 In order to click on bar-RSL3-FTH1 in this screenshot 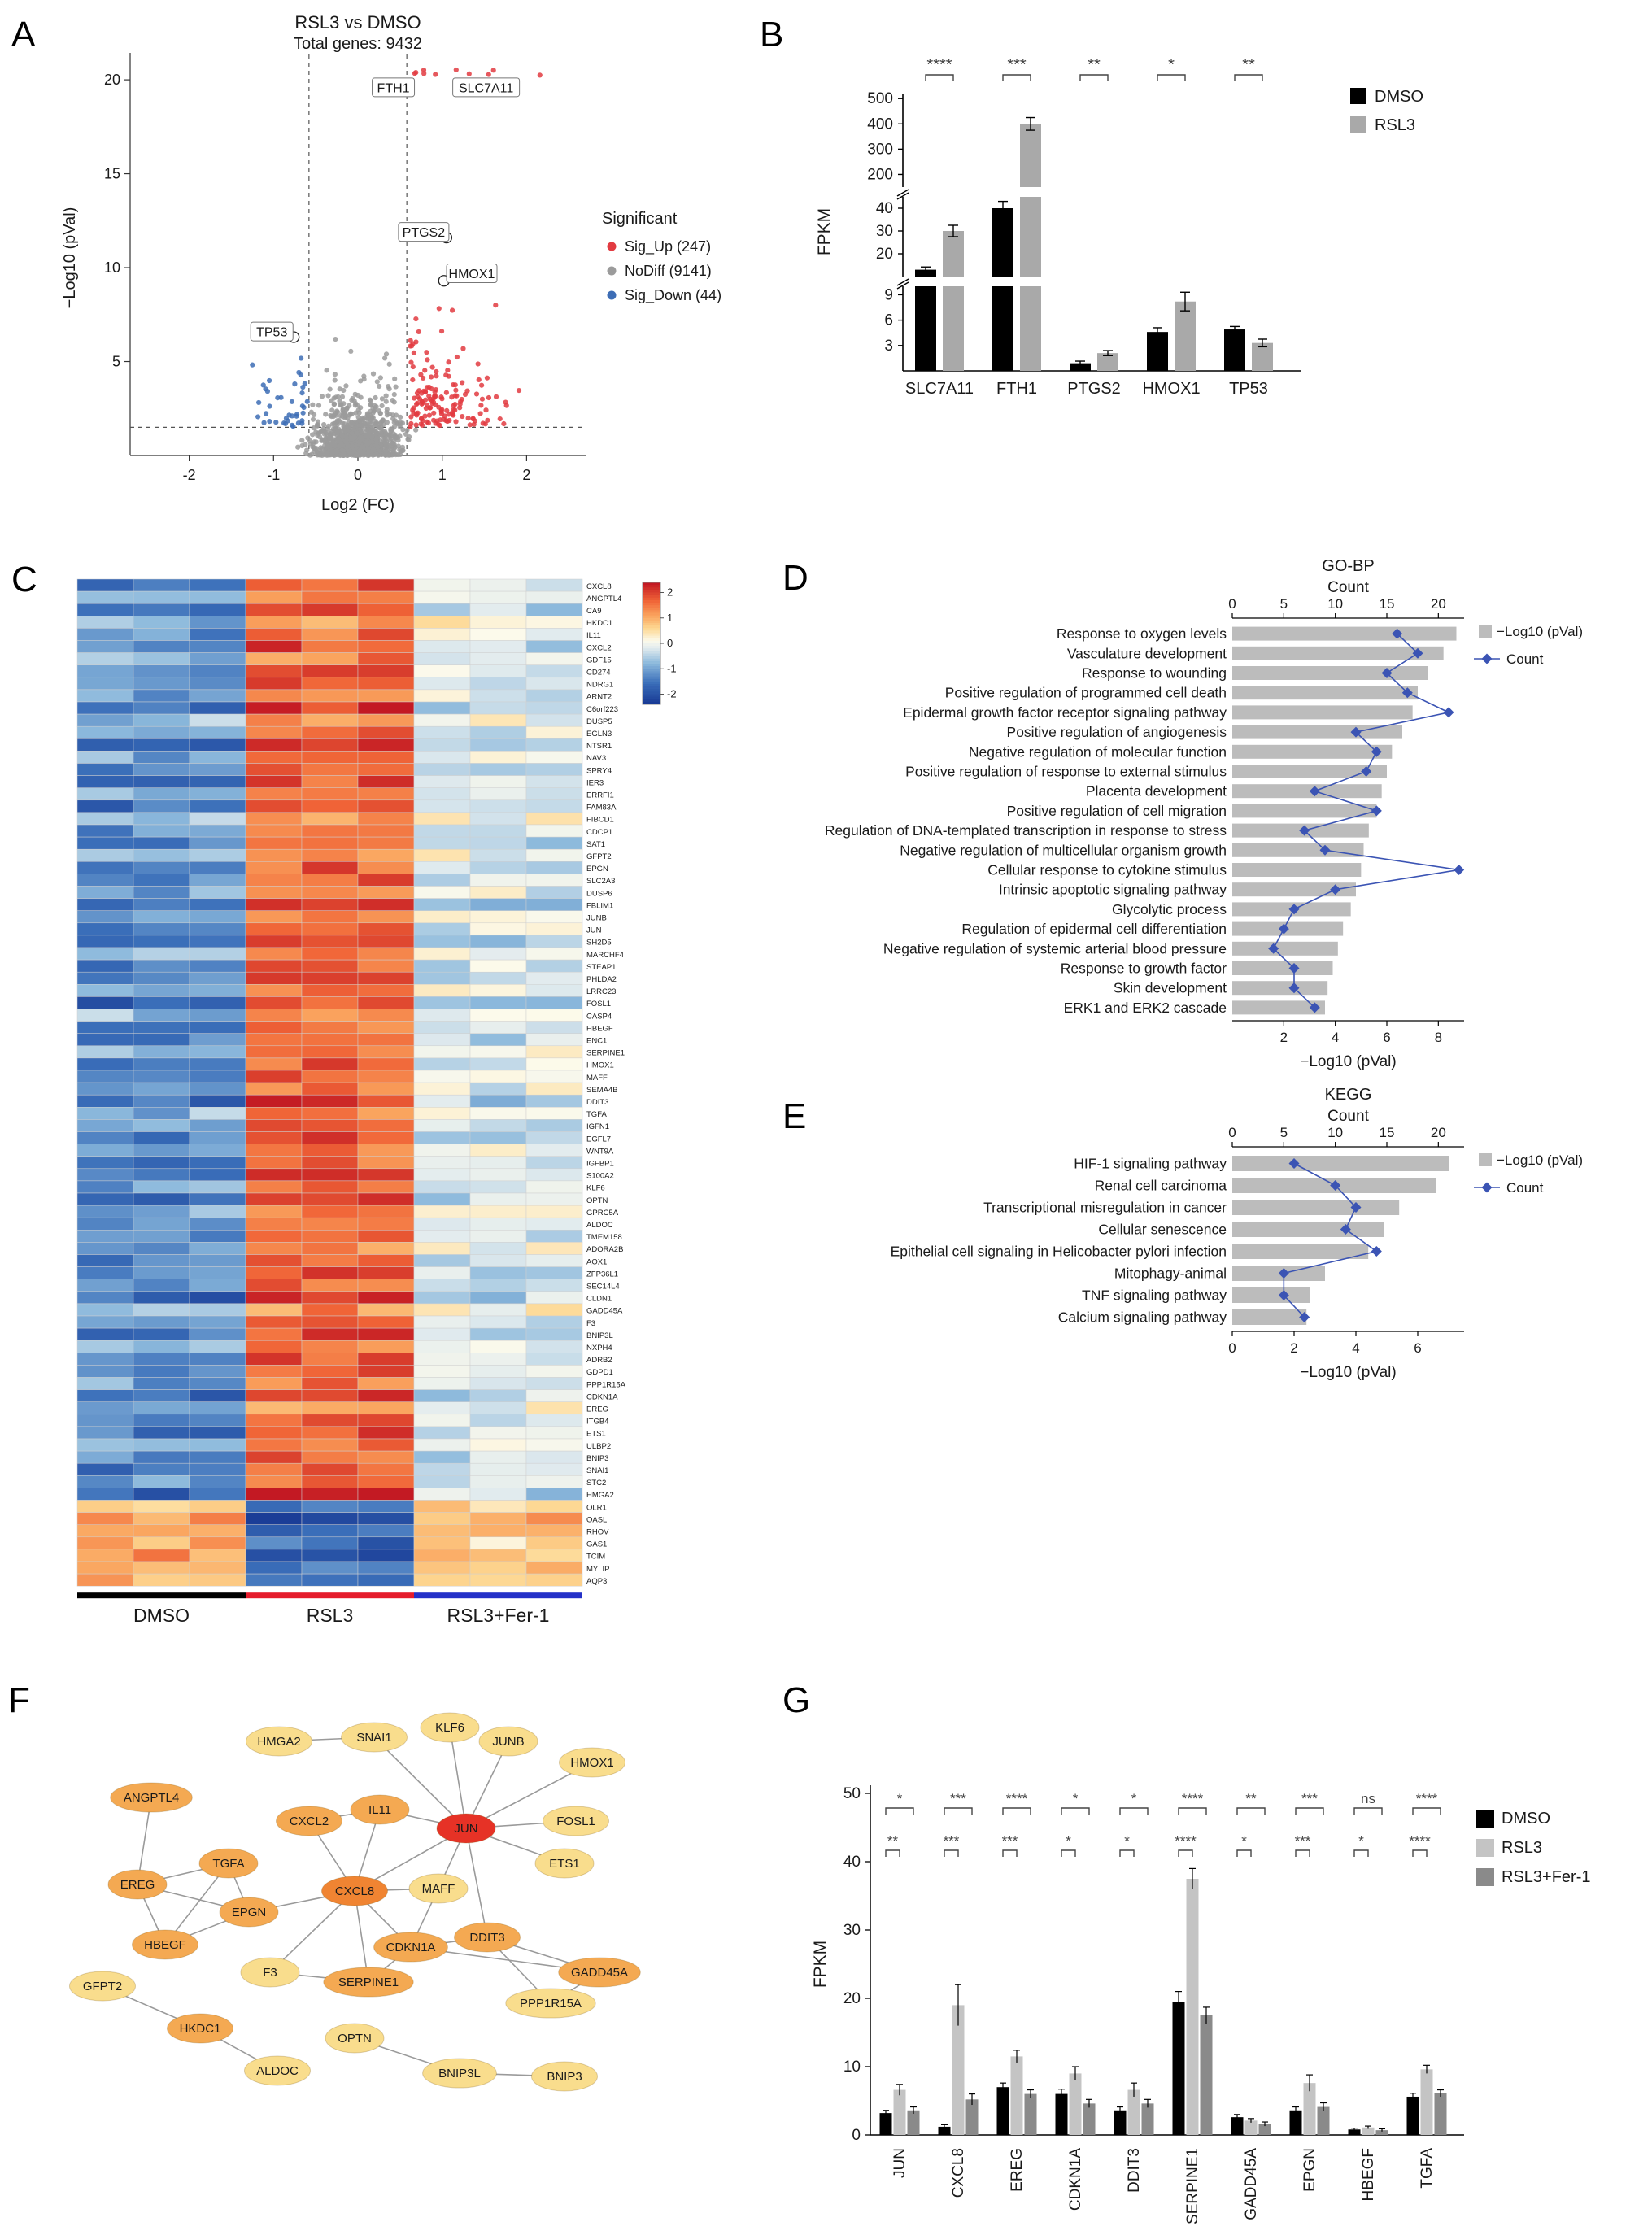, I will do `click(1030, 155)`.